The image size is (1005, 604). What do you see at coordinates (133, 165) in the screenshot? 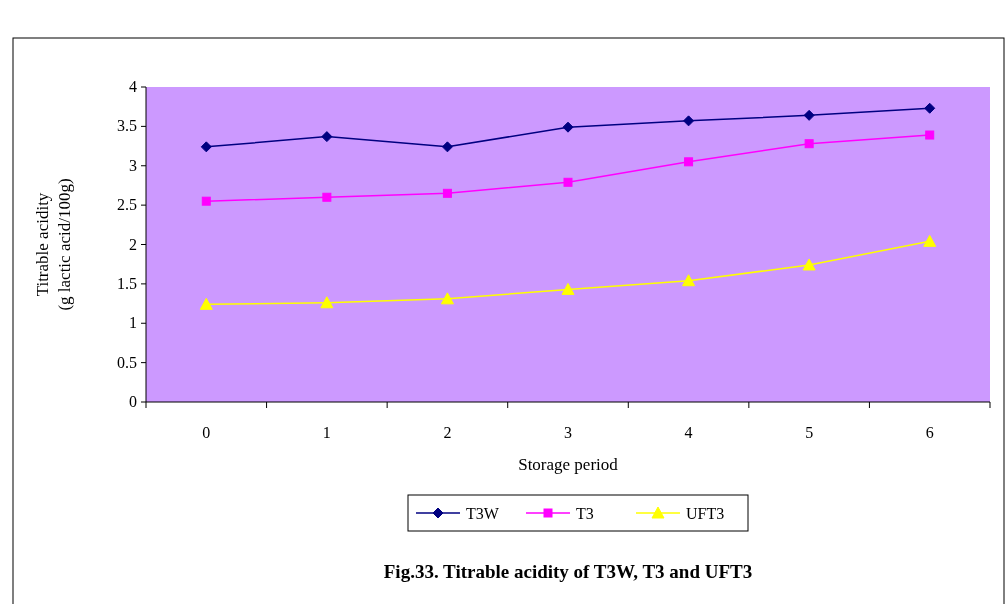
I see `y-tick-label: 3` at bounding box center [133, 165].